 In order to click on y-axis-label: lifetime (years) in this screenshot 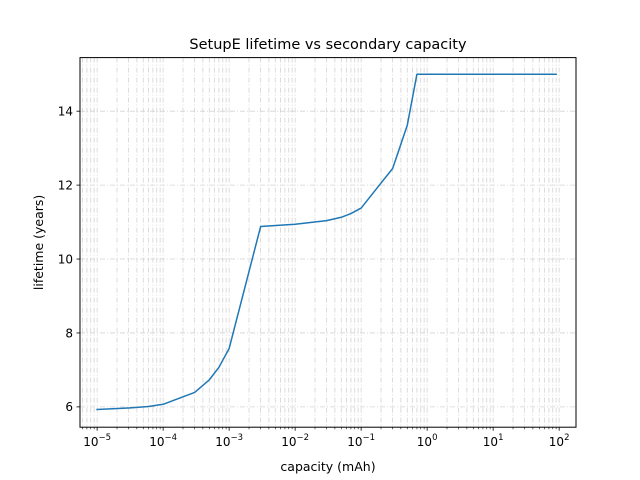, I will do `click(38, 242)`.